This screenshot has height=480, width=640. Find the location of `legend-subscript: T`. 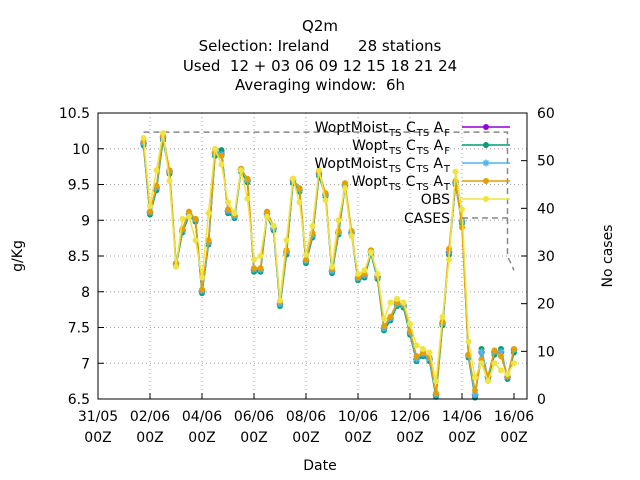

legend-subscript: T is located at coordinates (447, 187).